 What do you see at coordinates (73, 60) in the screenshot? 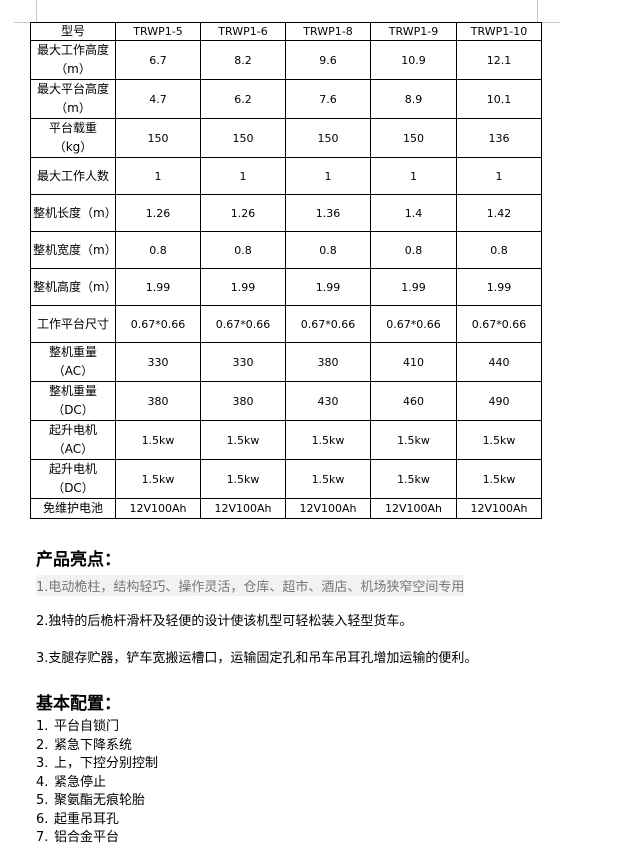
I see `row-label: 最大工作高度（m）` at bounding box center [73, 60].